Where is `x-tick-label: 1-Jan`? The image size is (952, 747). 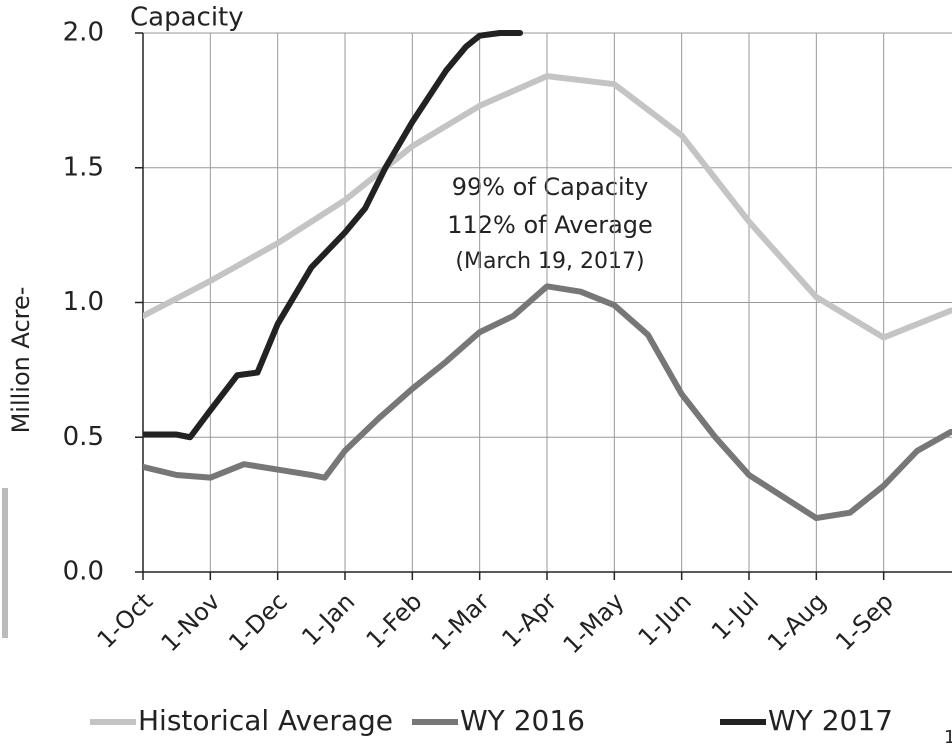 x-tick-label: 1-Jan is located at coordinates (328, 619).